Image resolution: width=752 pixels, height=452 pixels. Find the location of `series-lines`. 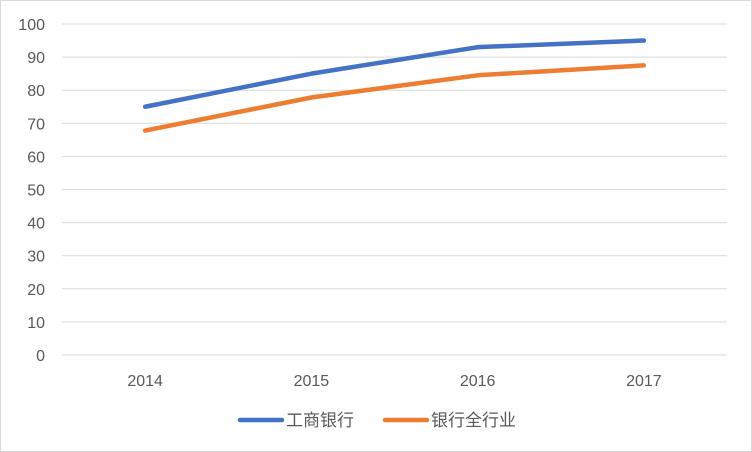

series-lines is located at coordinates (394, 85).